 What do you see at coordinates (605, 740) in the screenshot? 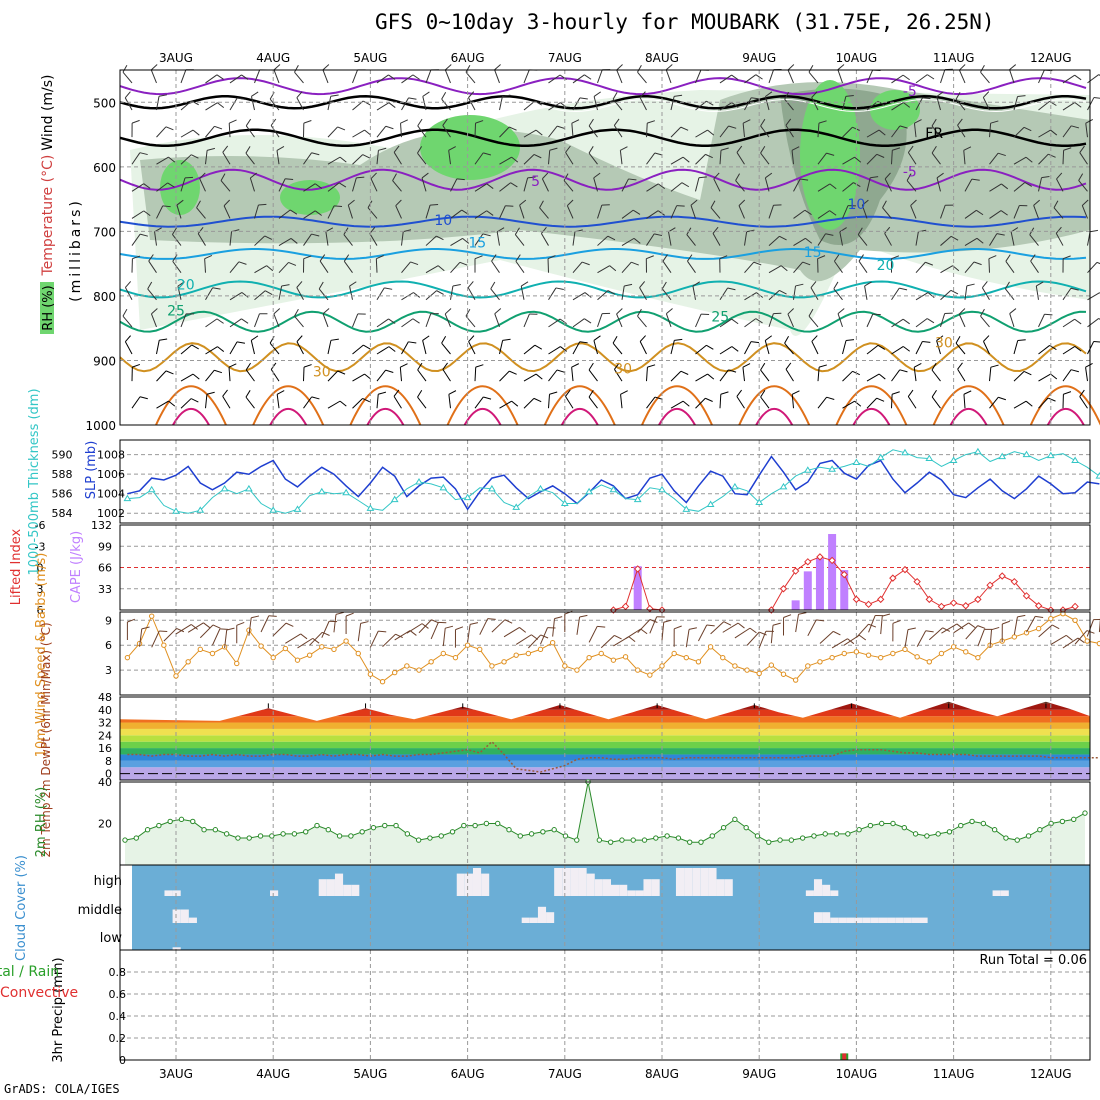
I see `temp-bands` at bounding box center [605, 740].